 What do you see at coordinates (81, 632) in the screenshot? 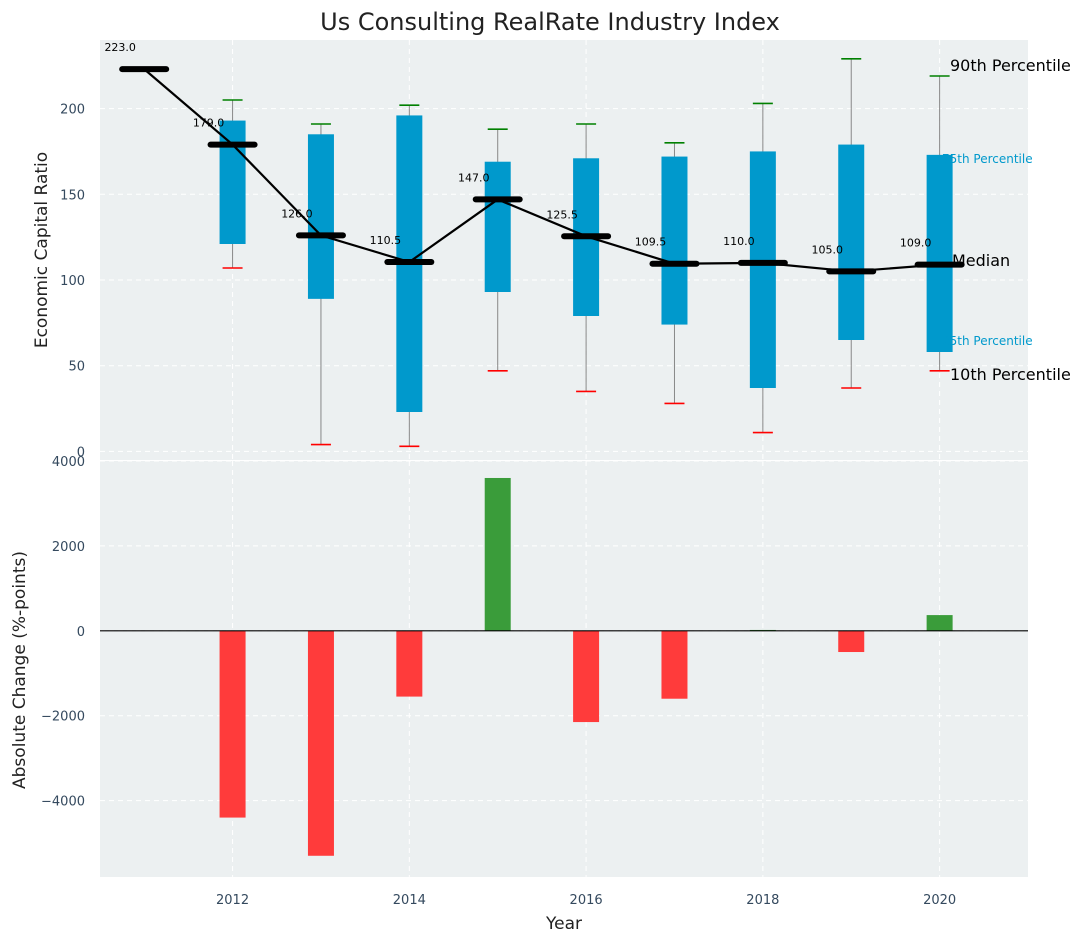
I see `bottom-y-tick-label: 0` at bounding box center [81, 632].